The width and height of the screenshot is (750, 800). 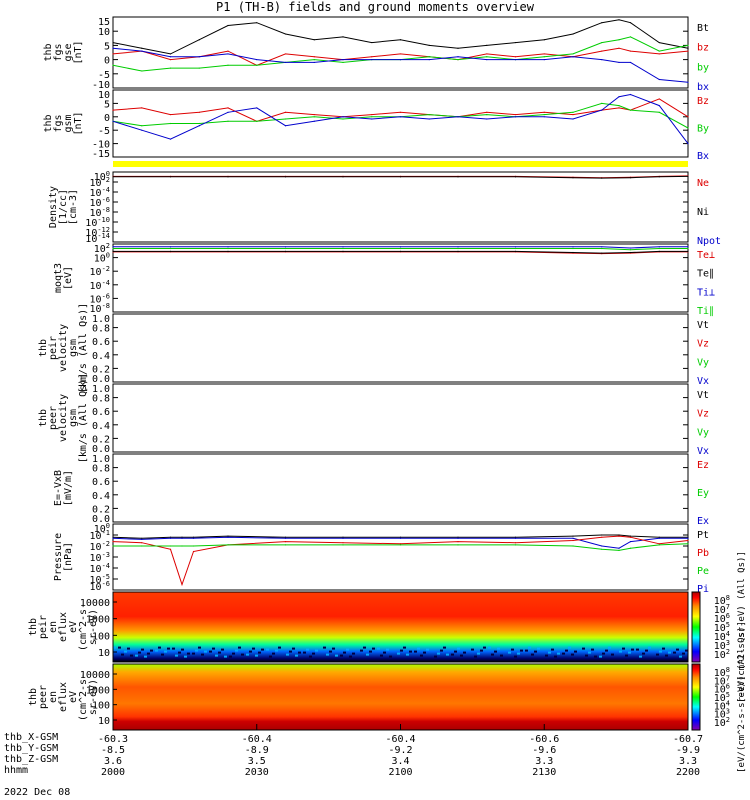 I want to click on y-tick-label: 10⁻³, so click(x=100, y=557).